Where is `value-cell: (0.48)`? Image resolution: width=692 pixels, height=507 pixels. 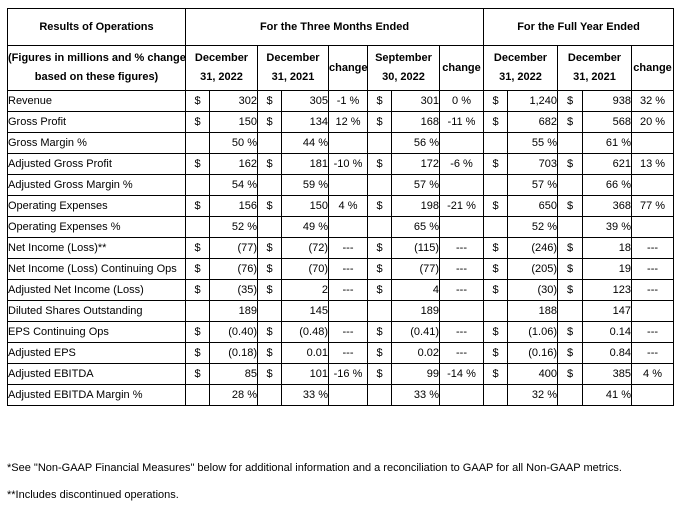 value-cell: (0.48) is located at coordinates (305, 332).